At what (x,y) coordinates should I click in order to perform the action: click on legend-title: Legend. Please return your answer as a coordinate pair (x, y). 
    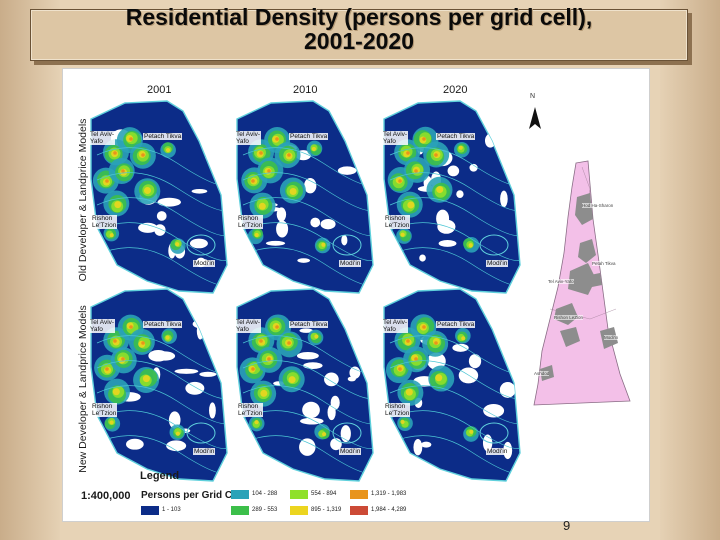
    Looking at the image, I should click on (160, 476).